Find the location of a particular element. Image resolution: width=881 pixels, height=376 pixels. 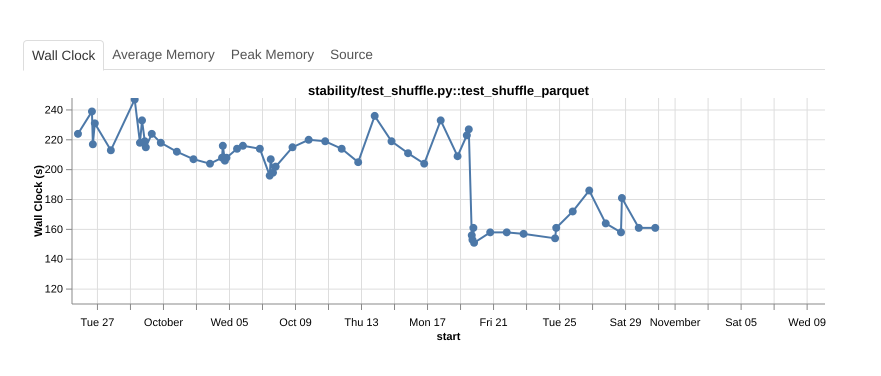

tab: Average Memory is located at coordinates (163, 54).